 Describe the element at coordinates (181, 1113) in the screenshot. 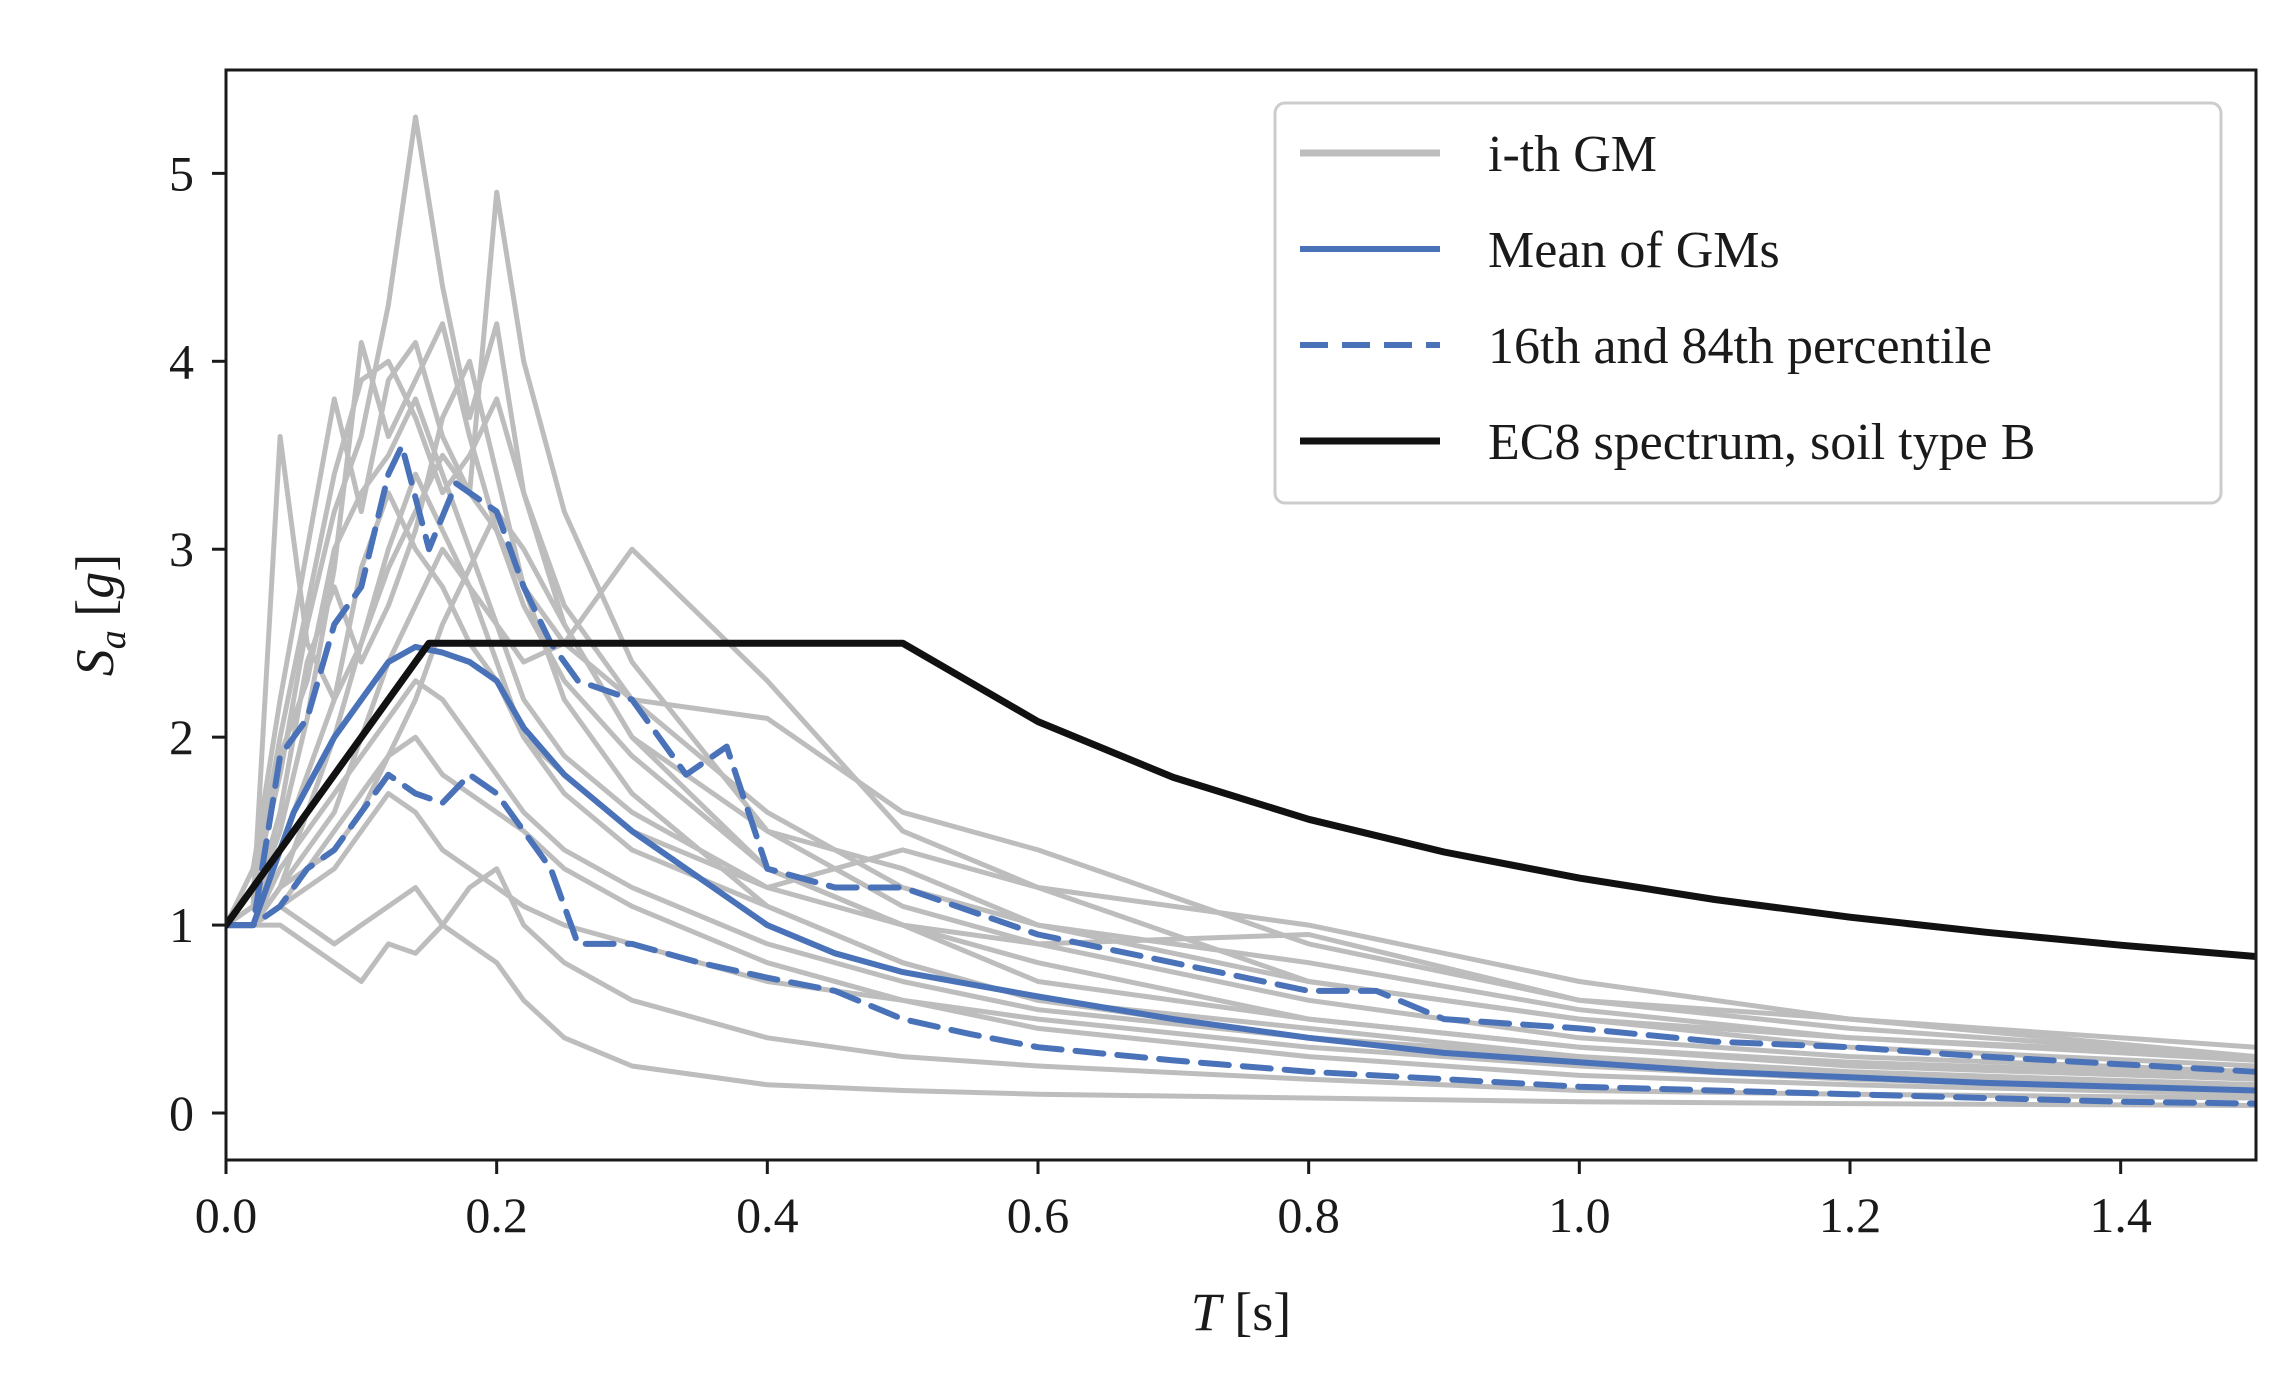

I see `y-tick-label: 0` at that location.